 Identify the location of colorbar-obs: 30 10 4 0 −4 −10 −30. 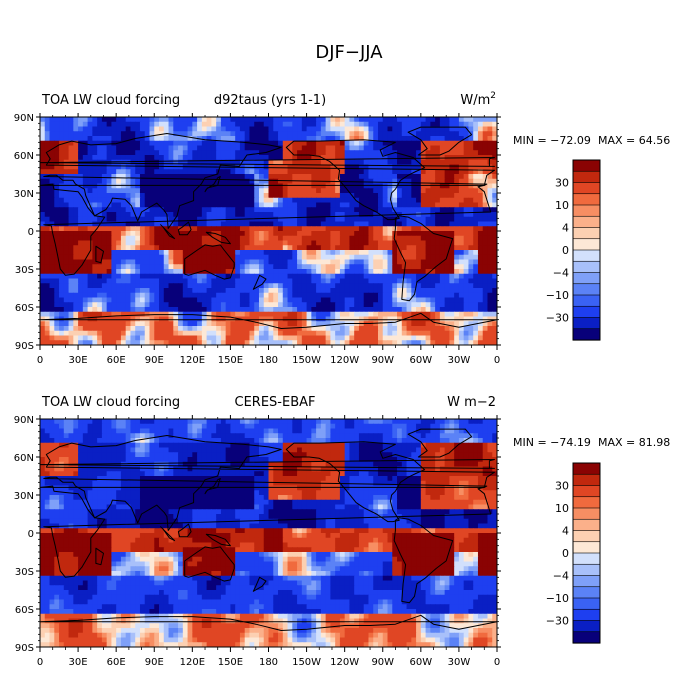
(573, 553).